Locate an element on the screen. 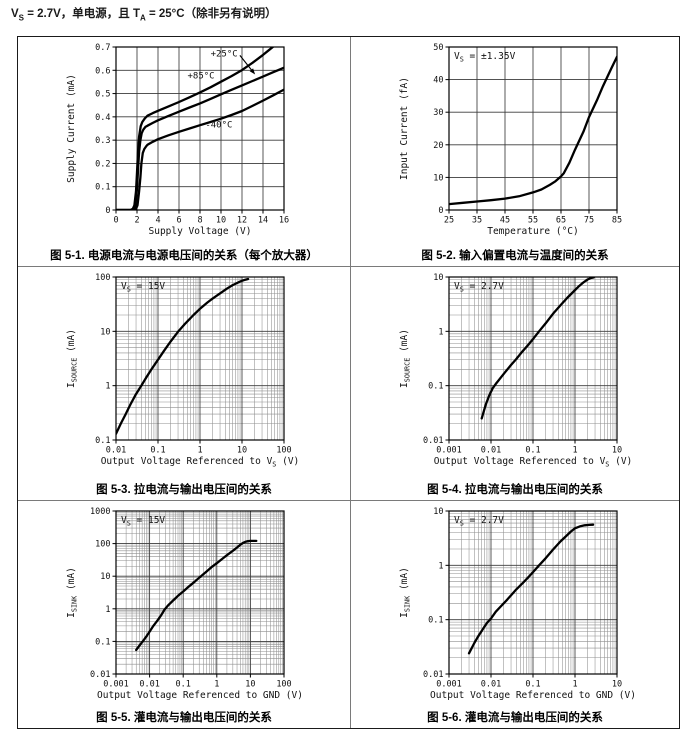 The image size is (694, 736). x-axis-title: Output Voltage Referenced to GND (V) is located at coordinates (533, 695).